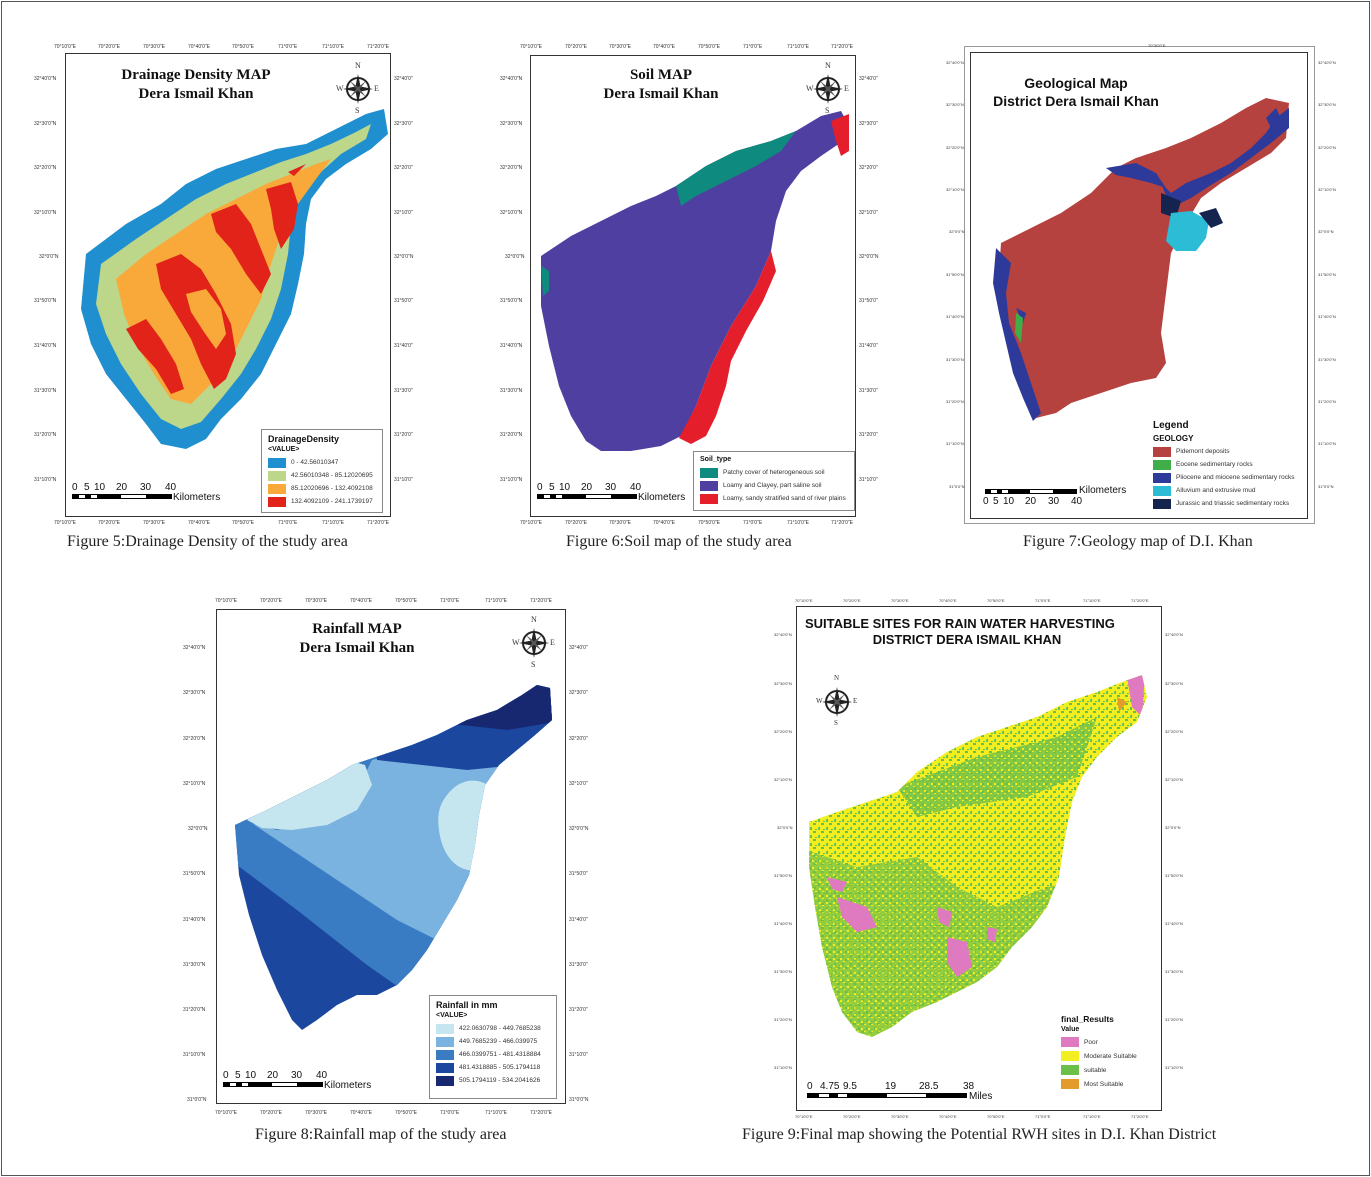  I want to click on lat-tick: 31°0'0"N, so click(957, 486).